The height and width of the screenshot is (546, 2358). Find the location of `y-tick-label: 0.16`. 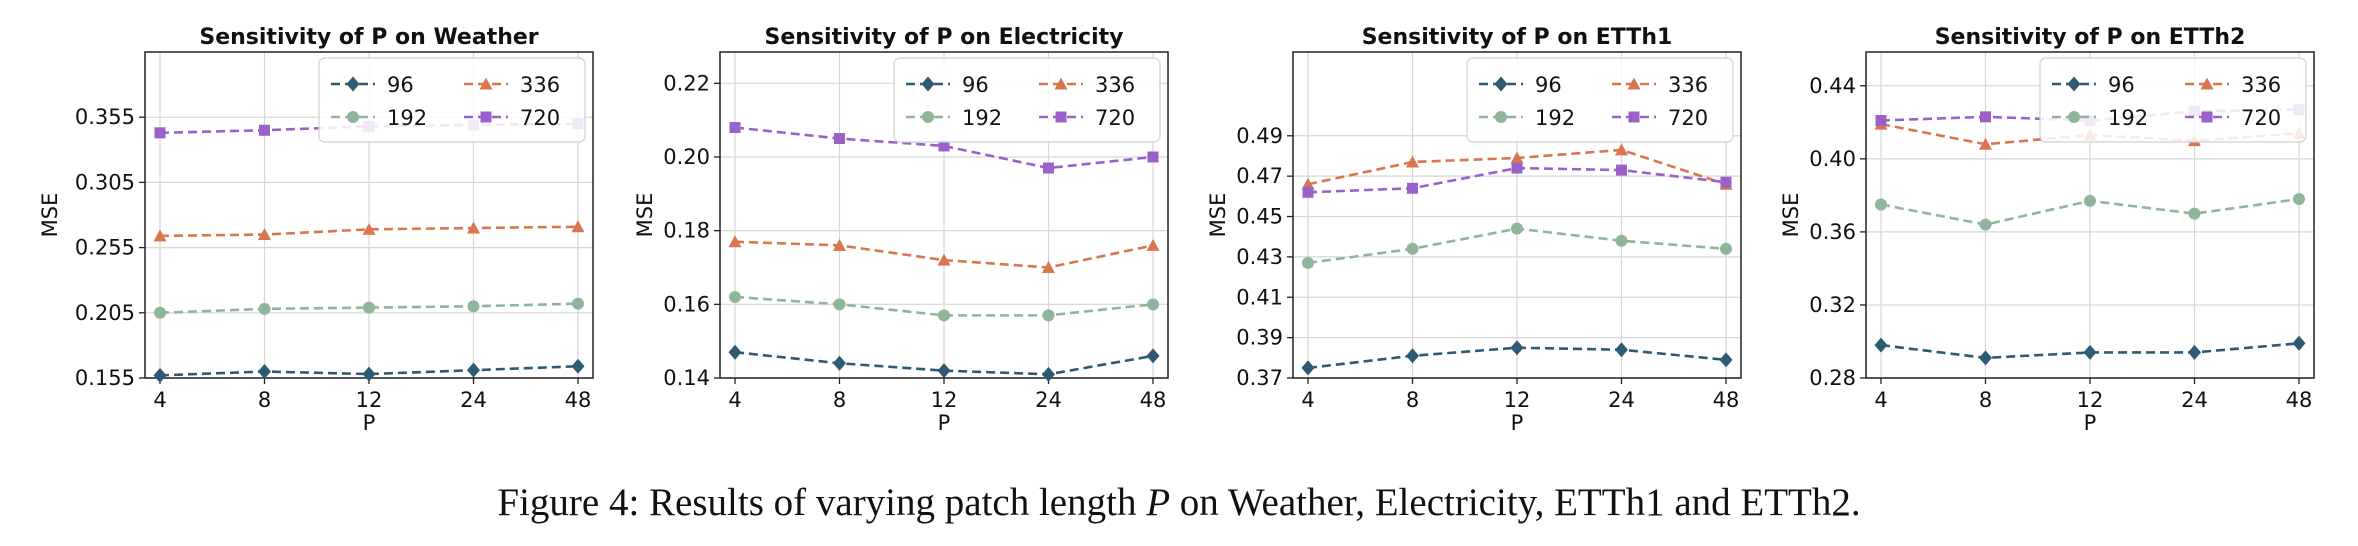

y-tick-label: 0.16 is located at coordinates (686, 304).